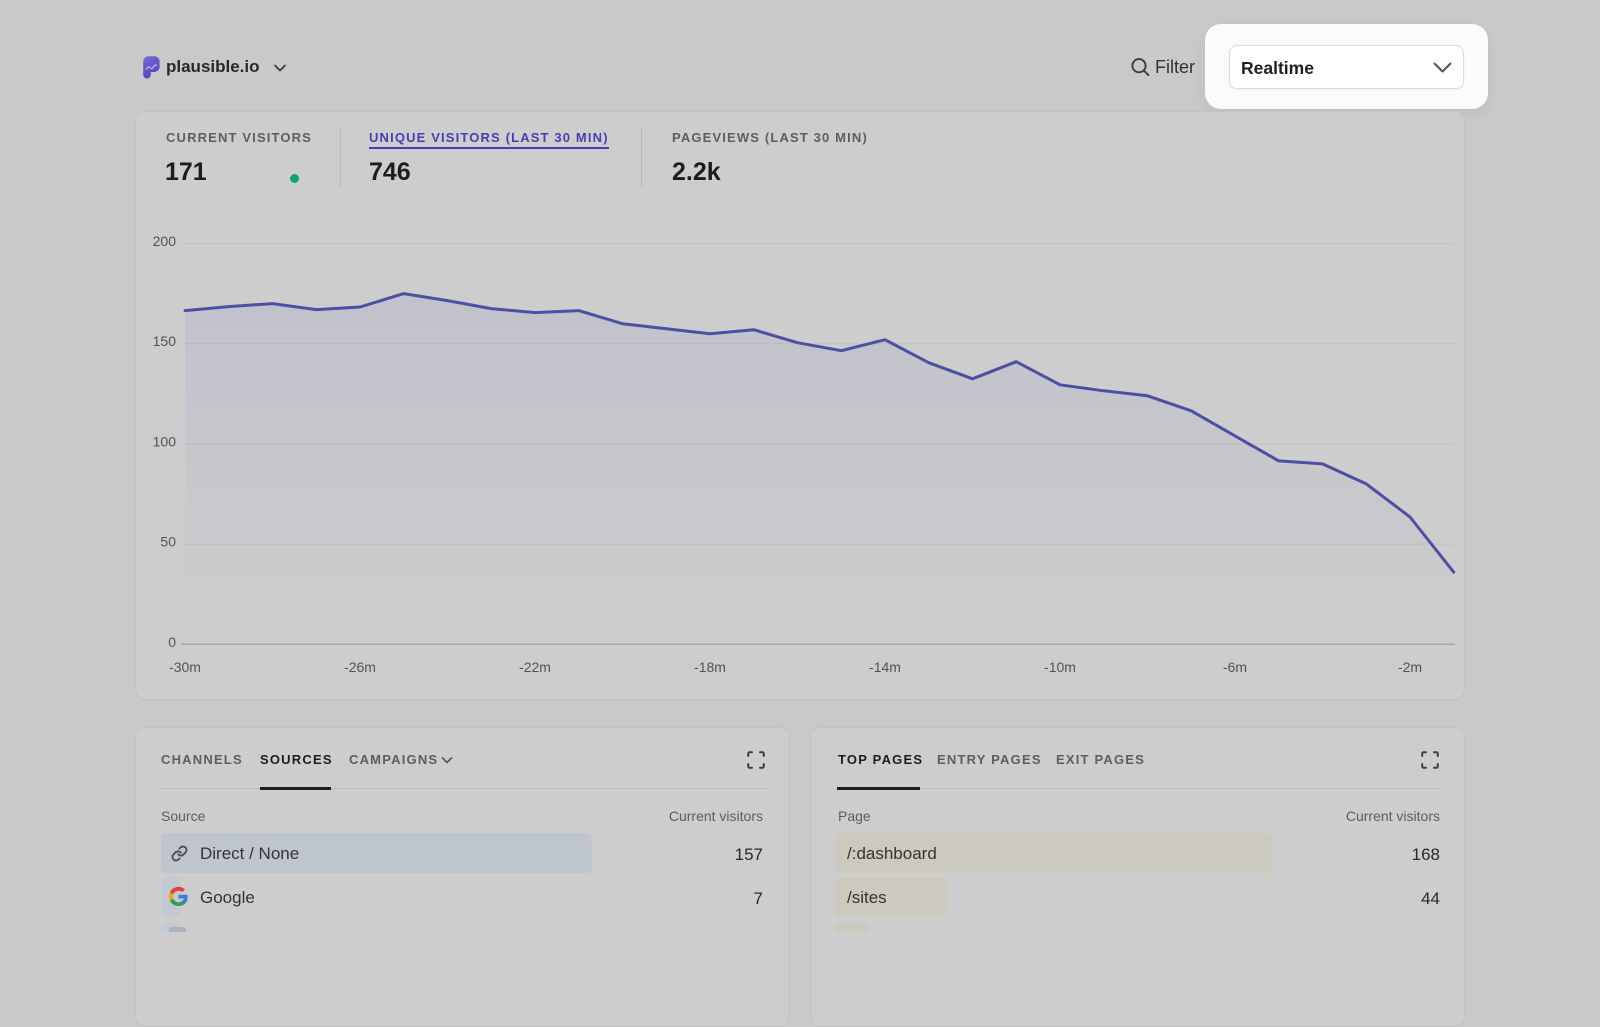 The image size is (1600, 1027). What do you see at coordinates (168, 542) in the screenshot?
I see `svg-text: 50` at bounding box center [168, 542].